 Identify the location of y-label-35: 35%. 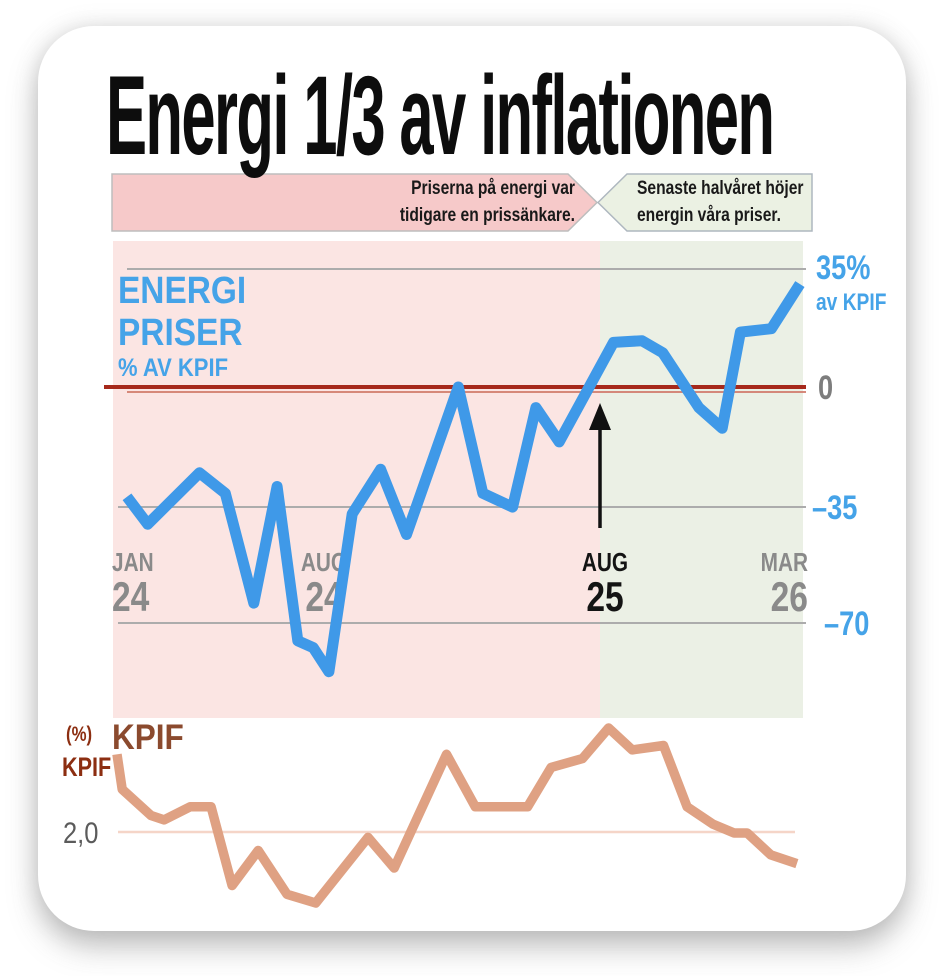
(843, 268).